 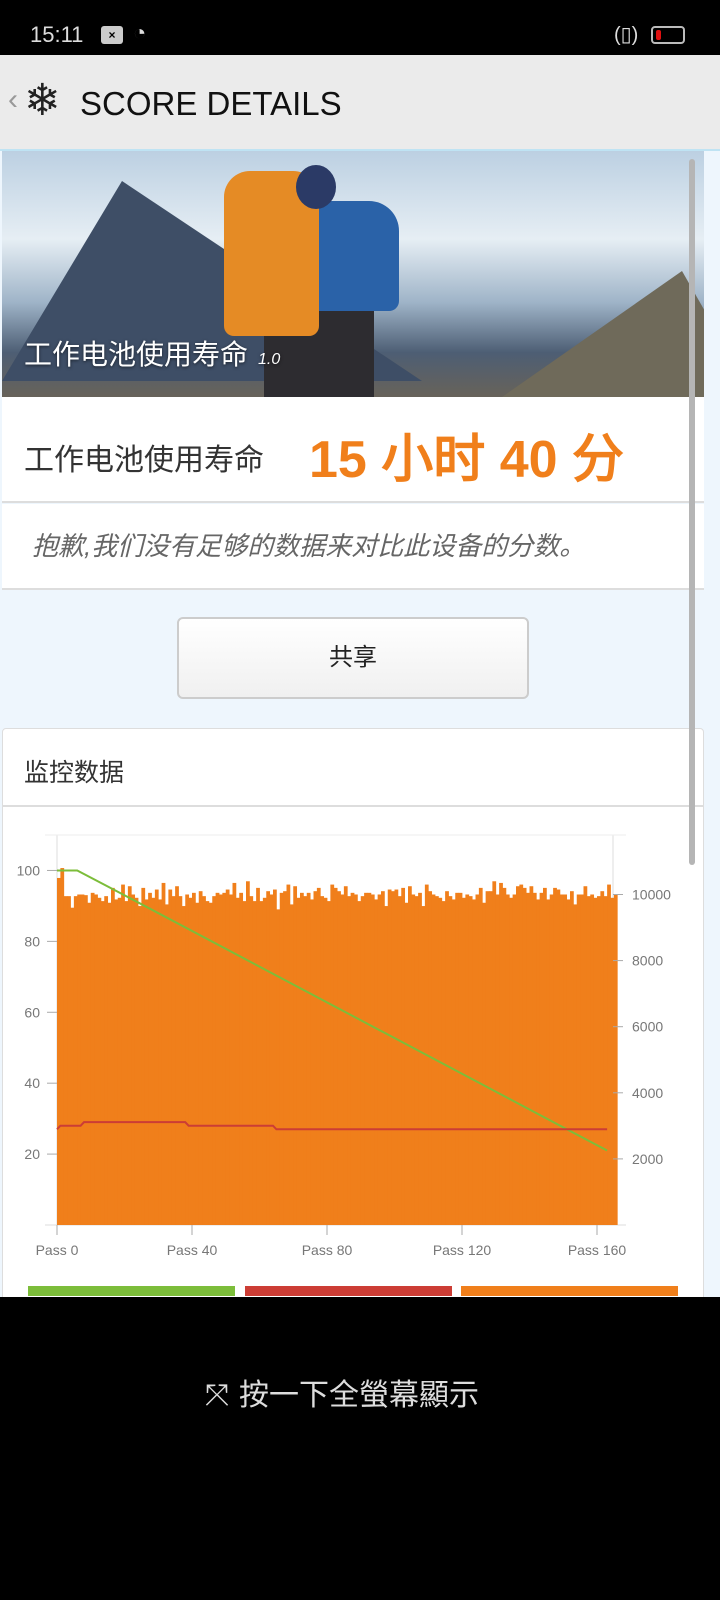 I want to click on x-tick-label: Pass 40, so click(x=192, y=1250).